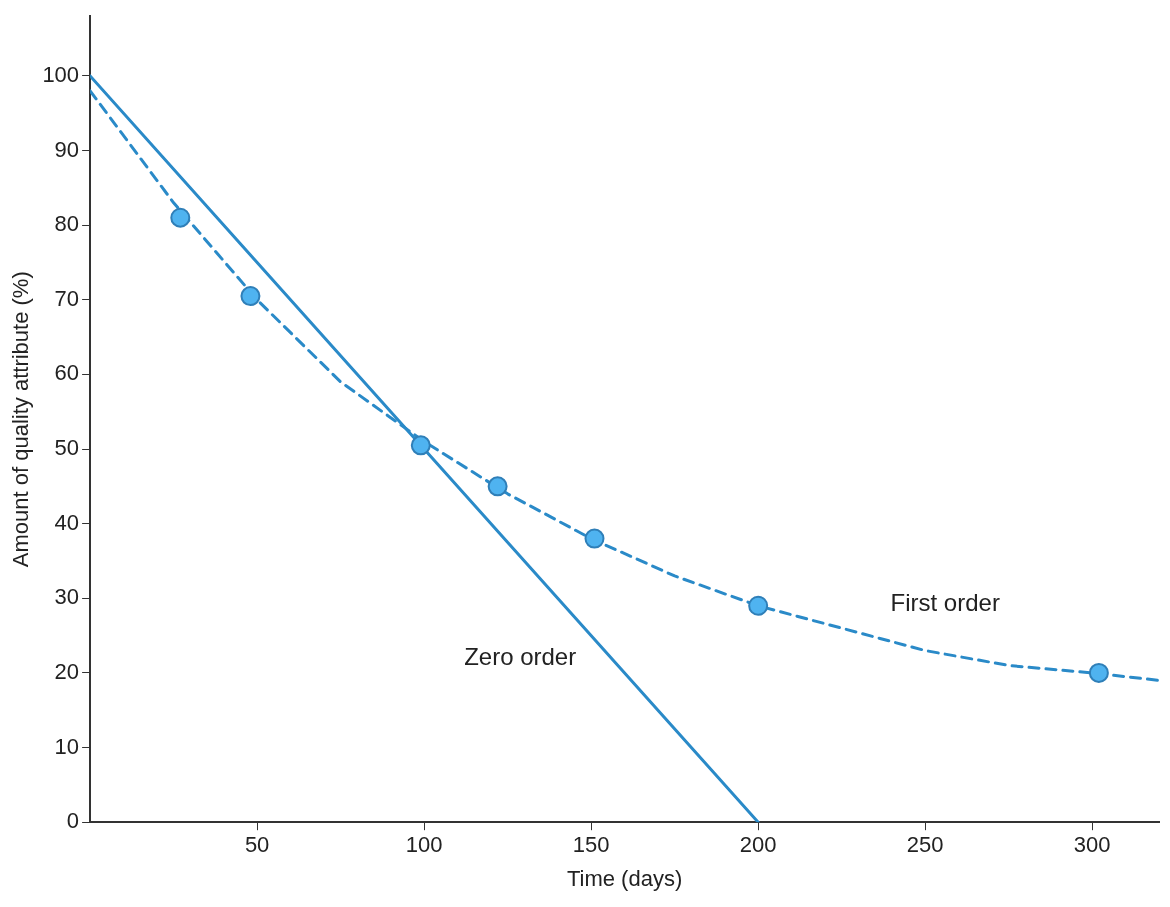  I want to click on x-tick-label: 150, so click(591, 845).